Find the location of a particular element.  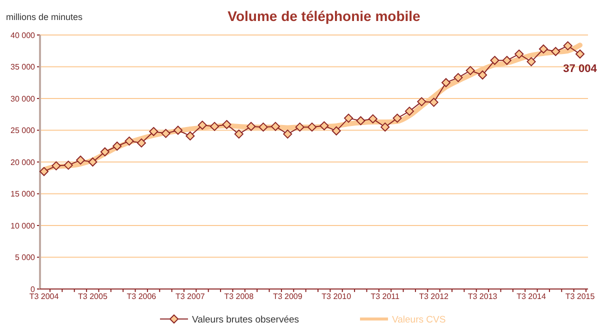

y-tick-label: 30 000 is located at coordinates (23, 99).